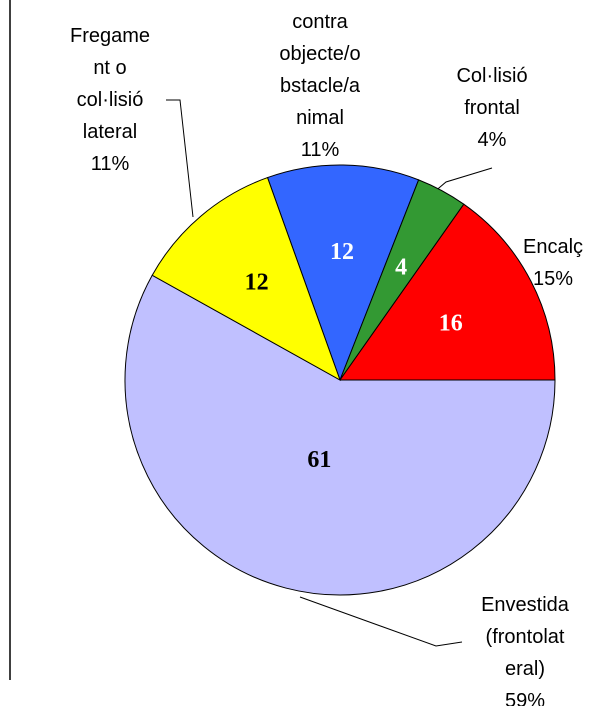 The width and height of the screenshot is (610, 706). Describe the element at coordinates (451, 324) in the screenshot. I see `value-label: 16` at that location.